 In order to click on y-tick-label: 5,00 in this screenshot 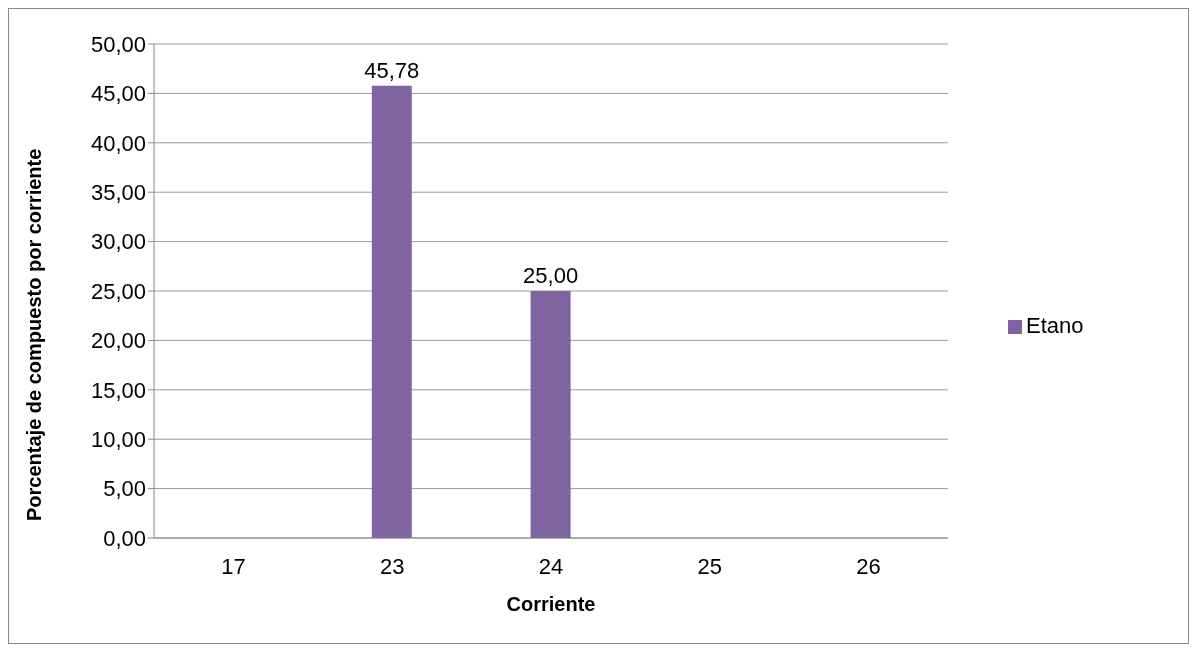, I will do `click(124, 489)`.